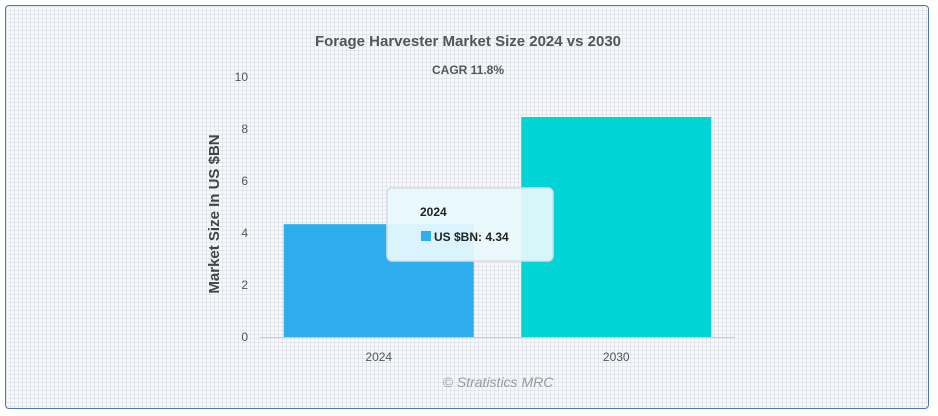 This screenshot has width=938, height=416. I want to click on tooltip: 2024 US $BN: 4.34, so click(470, 224).